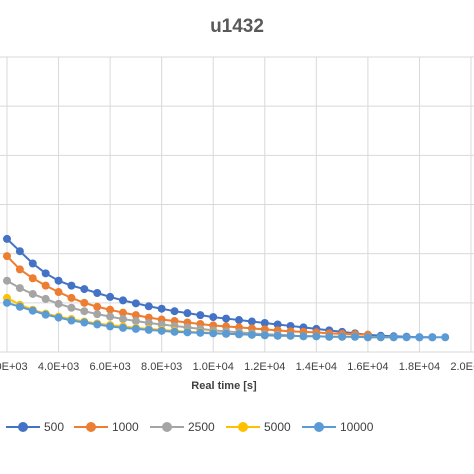 This screenshot has width=474, height=474. What do you see at coordinates (201, 427) in the screenshot?
I see `legend-label: 2500` at bounding box center [201, 427].